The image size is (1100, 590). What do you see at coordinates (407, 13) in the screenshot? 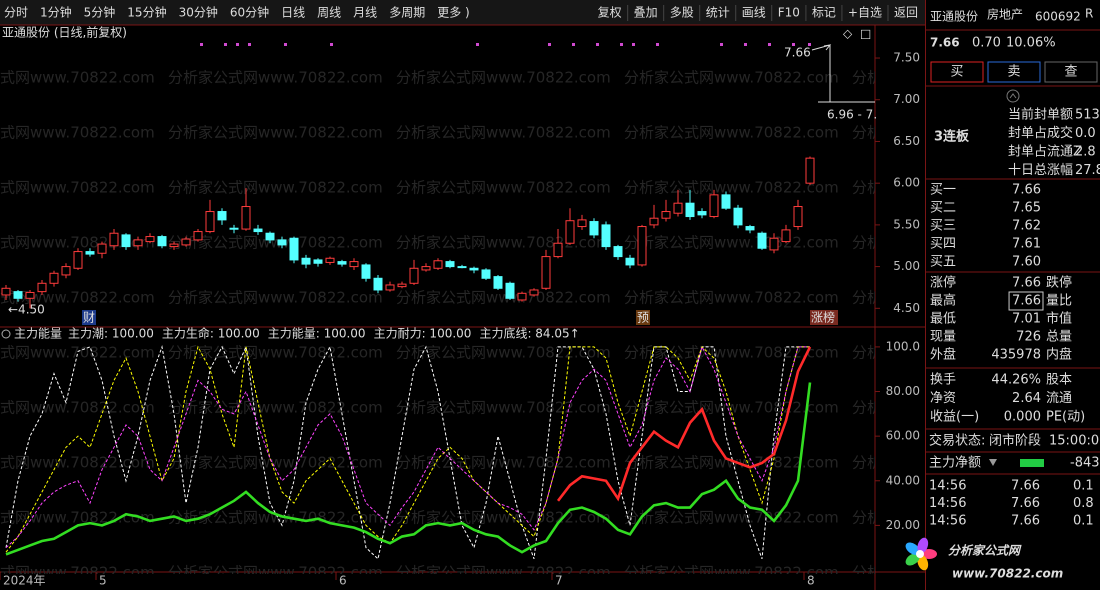
I see `toolbar-button: 多周期` at bounding box center [407, 13].